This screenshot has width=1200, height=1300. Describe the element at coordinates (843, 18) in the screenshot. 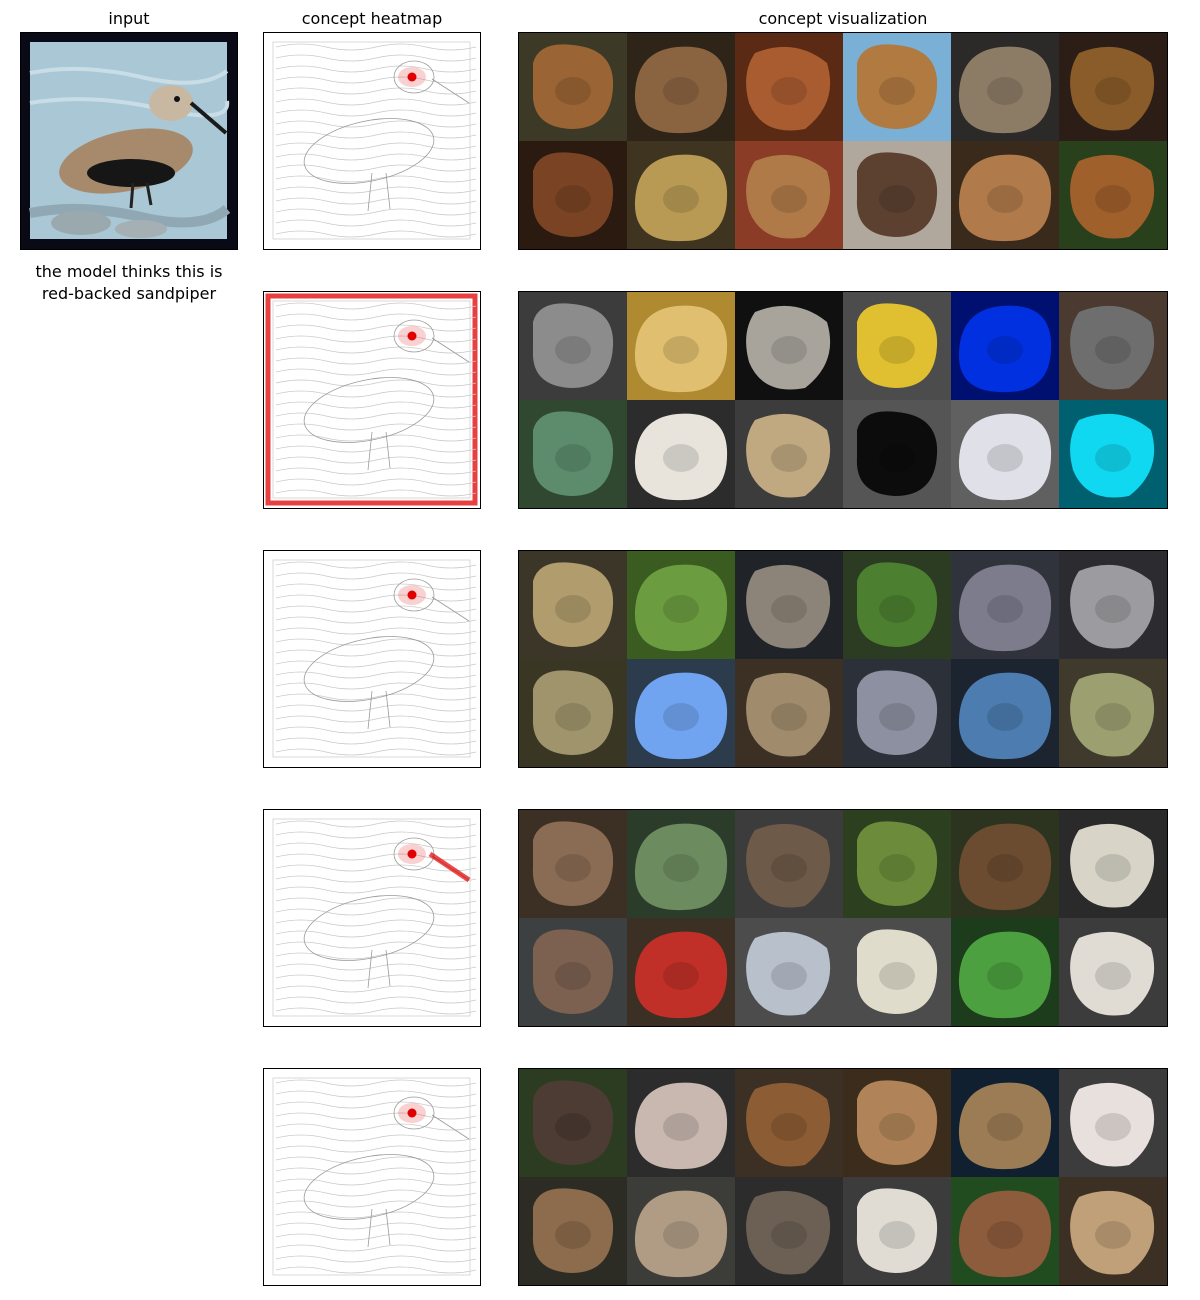

I see `visualization-column-title: concept visualization` at that location.